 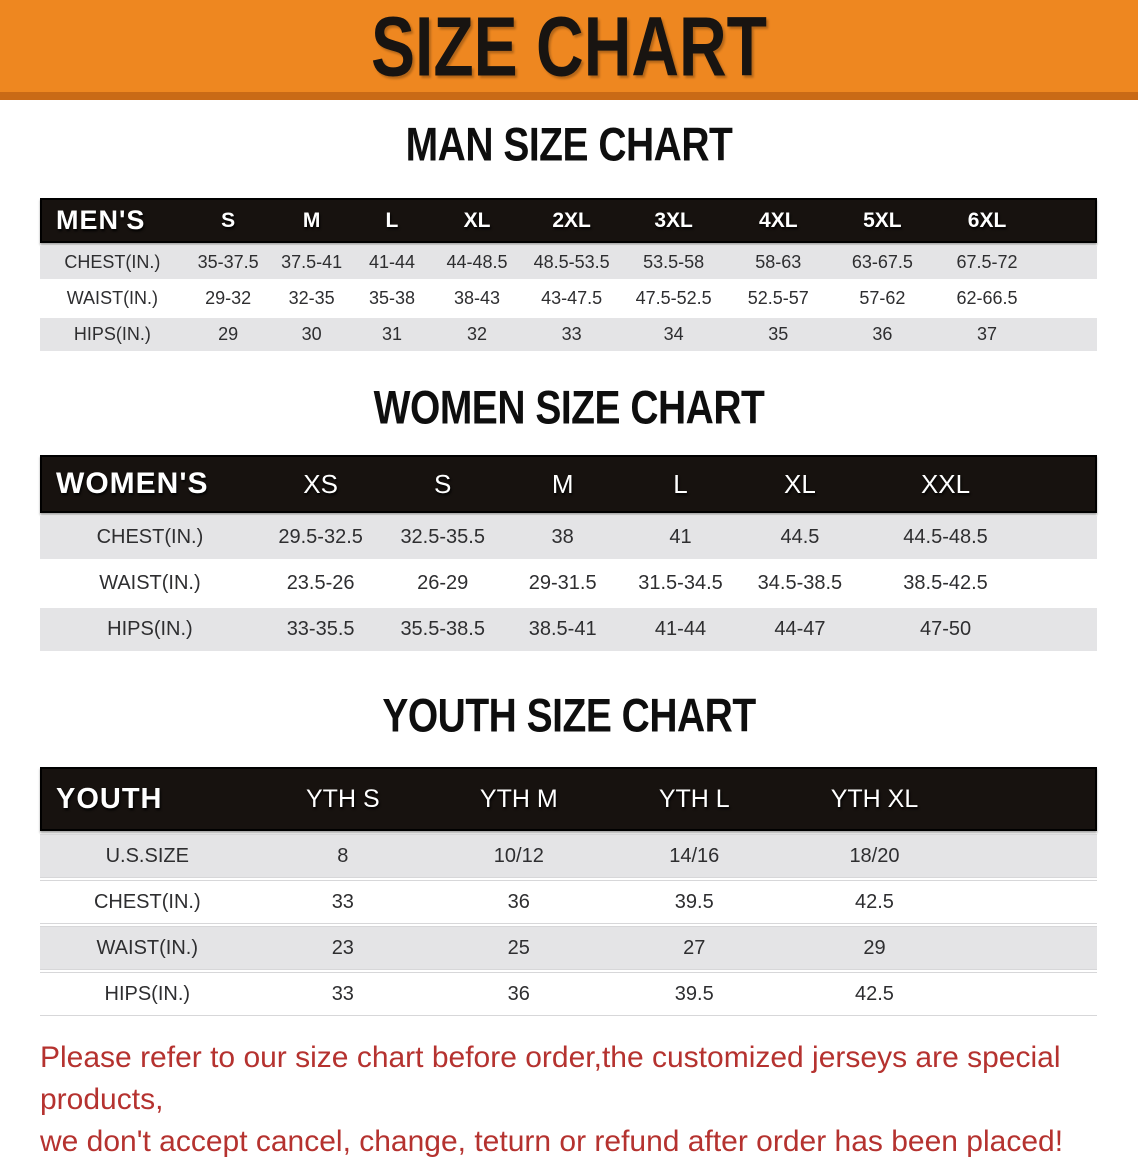 I want to click on men-cell-value: 58-63, so click(x=778, y=262).